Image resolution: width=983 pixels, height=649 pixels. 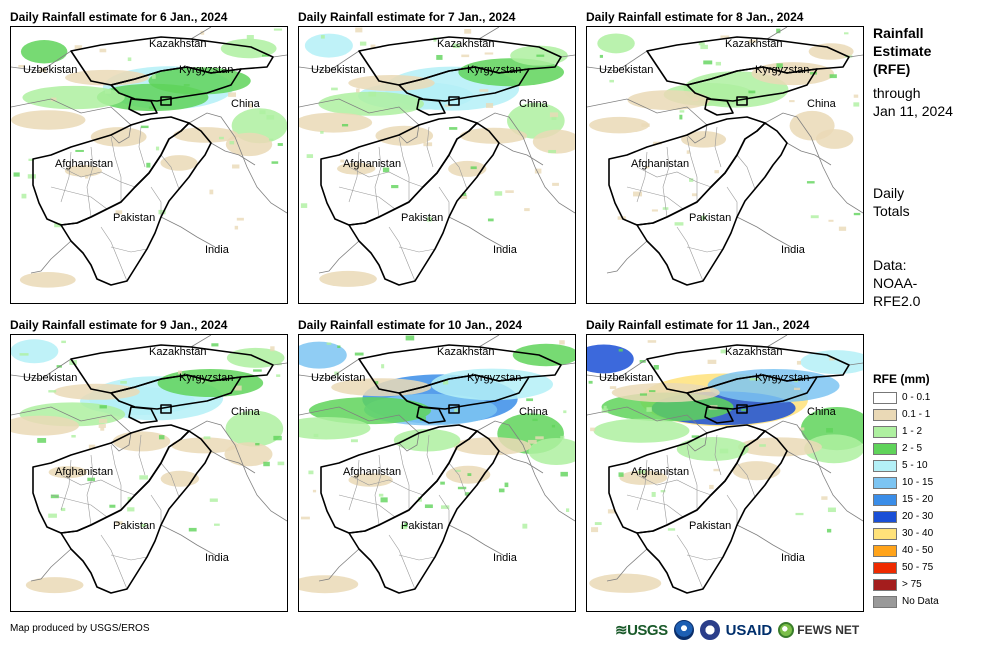 I want to click on rfe-title-line-2: Estimate, so click(x=902, y=51).